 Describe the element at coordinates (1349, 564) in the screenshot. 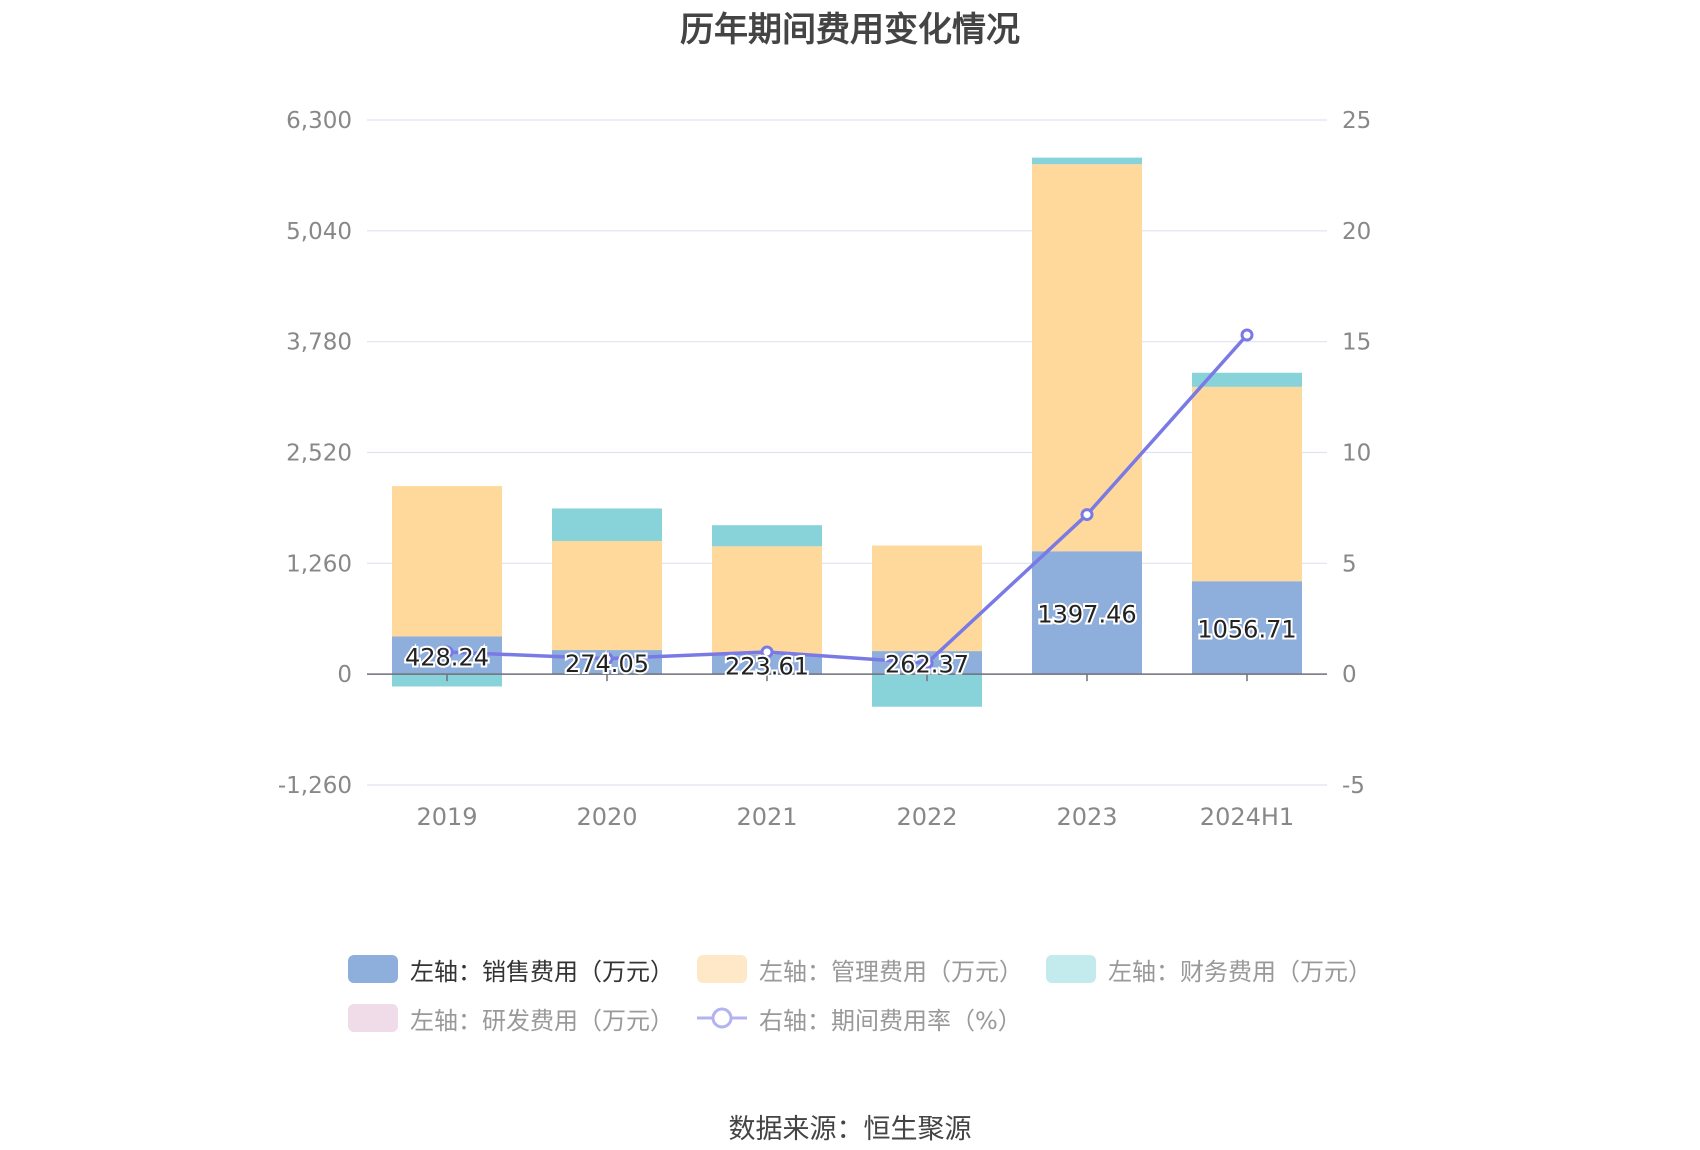

I see `y-right-tick-label: 5` at that location.